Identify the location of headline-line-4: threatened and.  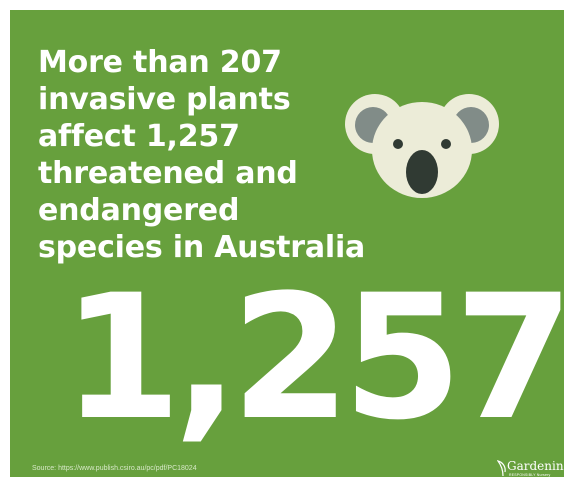
(168, 173).